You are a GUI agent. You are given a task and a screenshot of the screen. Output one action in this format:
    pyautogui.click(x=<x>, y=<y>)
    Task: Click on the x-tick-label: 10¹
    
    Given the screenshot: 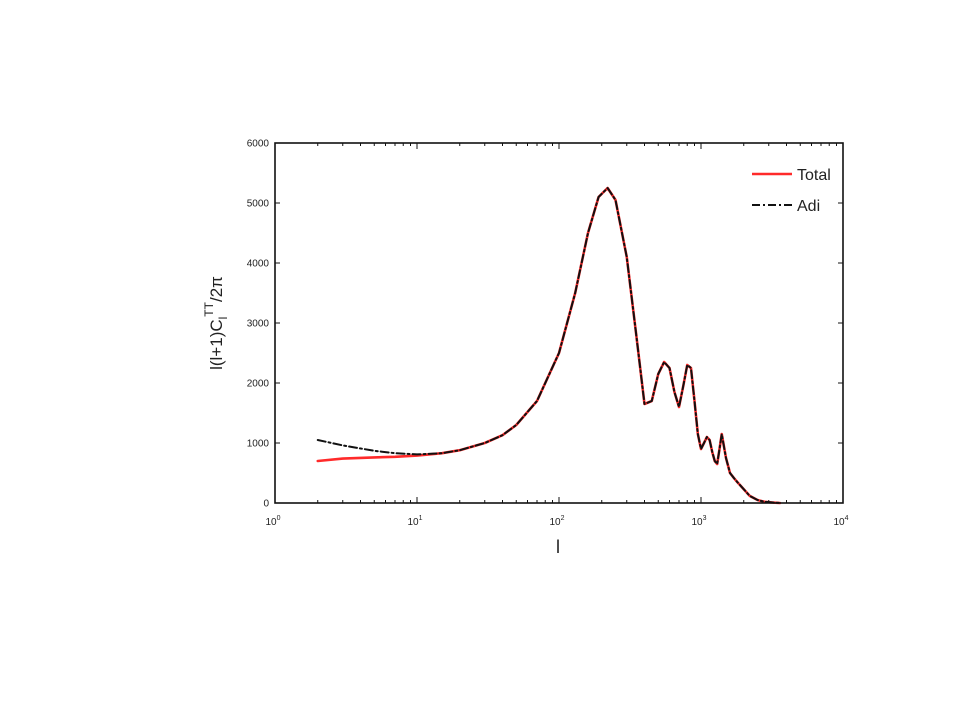 What is the action you would take?
    pyautogui.click(x=414, y=521)
    